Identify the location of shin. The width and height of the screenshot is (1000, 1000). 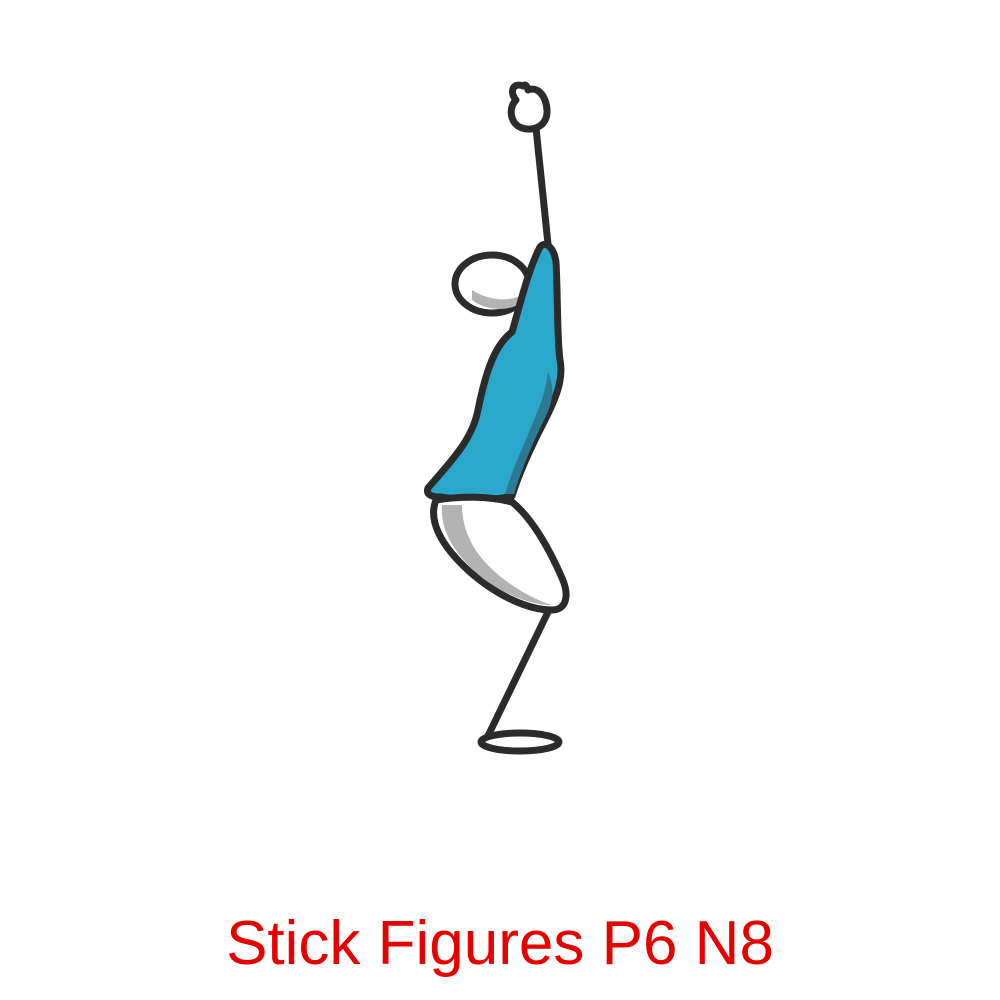
(517, 676).